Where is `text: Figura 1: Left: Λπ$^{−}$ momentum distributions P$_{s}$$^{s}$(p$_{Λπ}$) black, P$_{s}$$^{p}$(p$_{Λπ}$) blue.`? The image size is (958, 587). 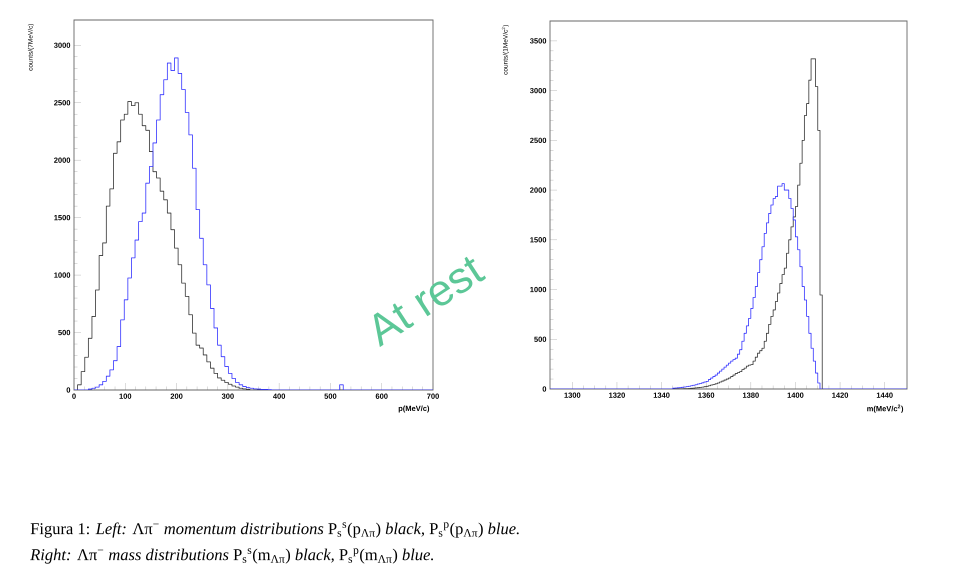
text: Figura 1: Left: Λπ$^{−}$ momentum distributions P$_{s}$$^{s}$(p$_{Λπ}$) black, P$_{s}$$^{p}$(p$_{Λπ}$) blue. is located at coordinates (274, 530).